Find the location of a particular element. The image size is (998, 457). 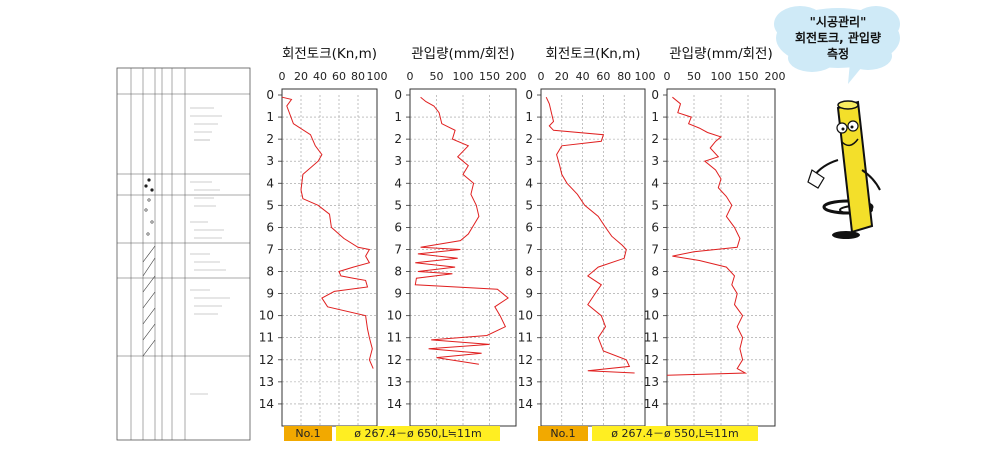

speech-bubble: "시공관리" 회전토크, 관입량 측정 is located at coordinates (837, 45).